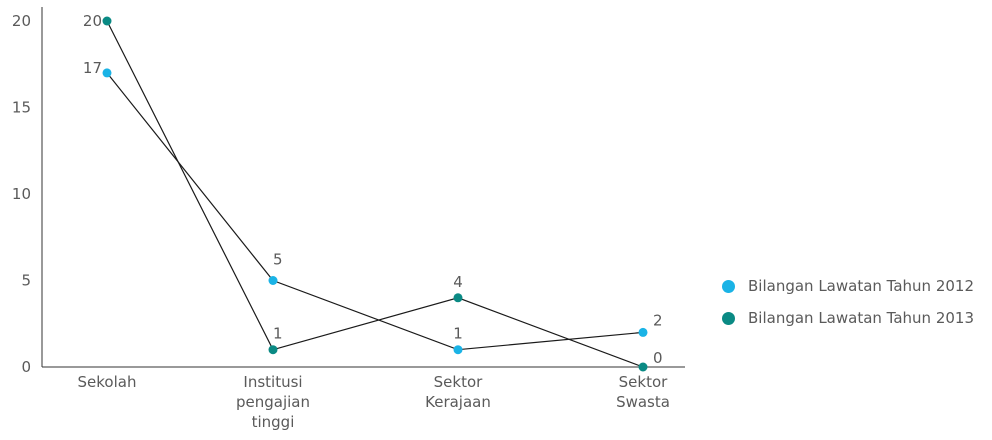 This screenshot has width=992, height=440. I want to click on y-tick-label: 5, so click(26, 281).